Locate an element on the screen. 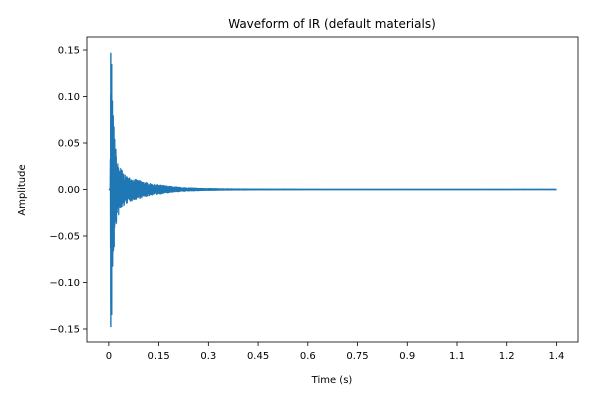 This screenshot has width=600, height=400. x-tick-label: 0.9 is located at coordinates (407, 356).